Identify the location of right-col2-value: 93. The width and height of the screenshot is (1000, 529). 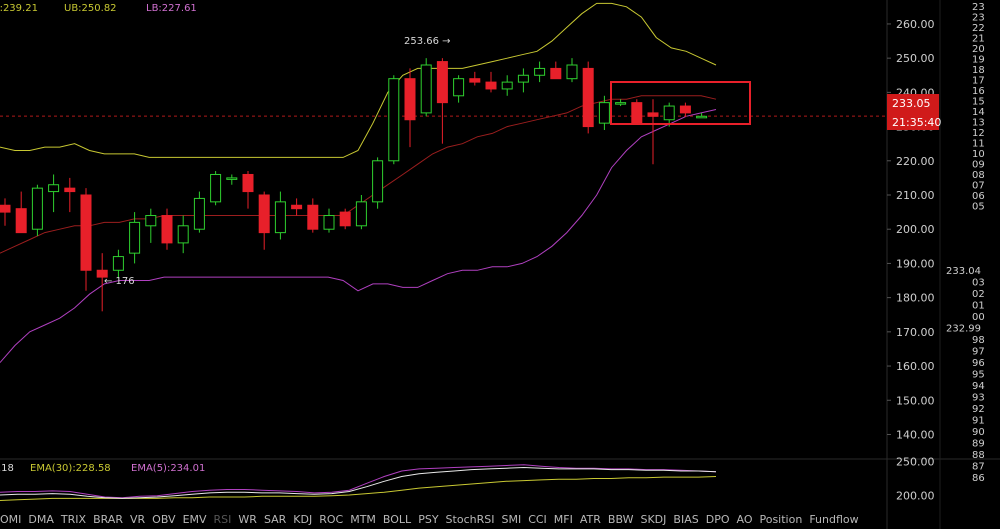
(978, 398).